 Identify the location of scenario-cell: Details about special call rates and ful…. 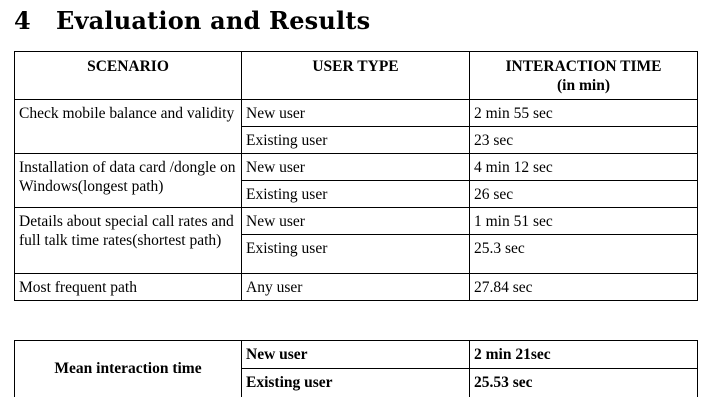
(128, 240).